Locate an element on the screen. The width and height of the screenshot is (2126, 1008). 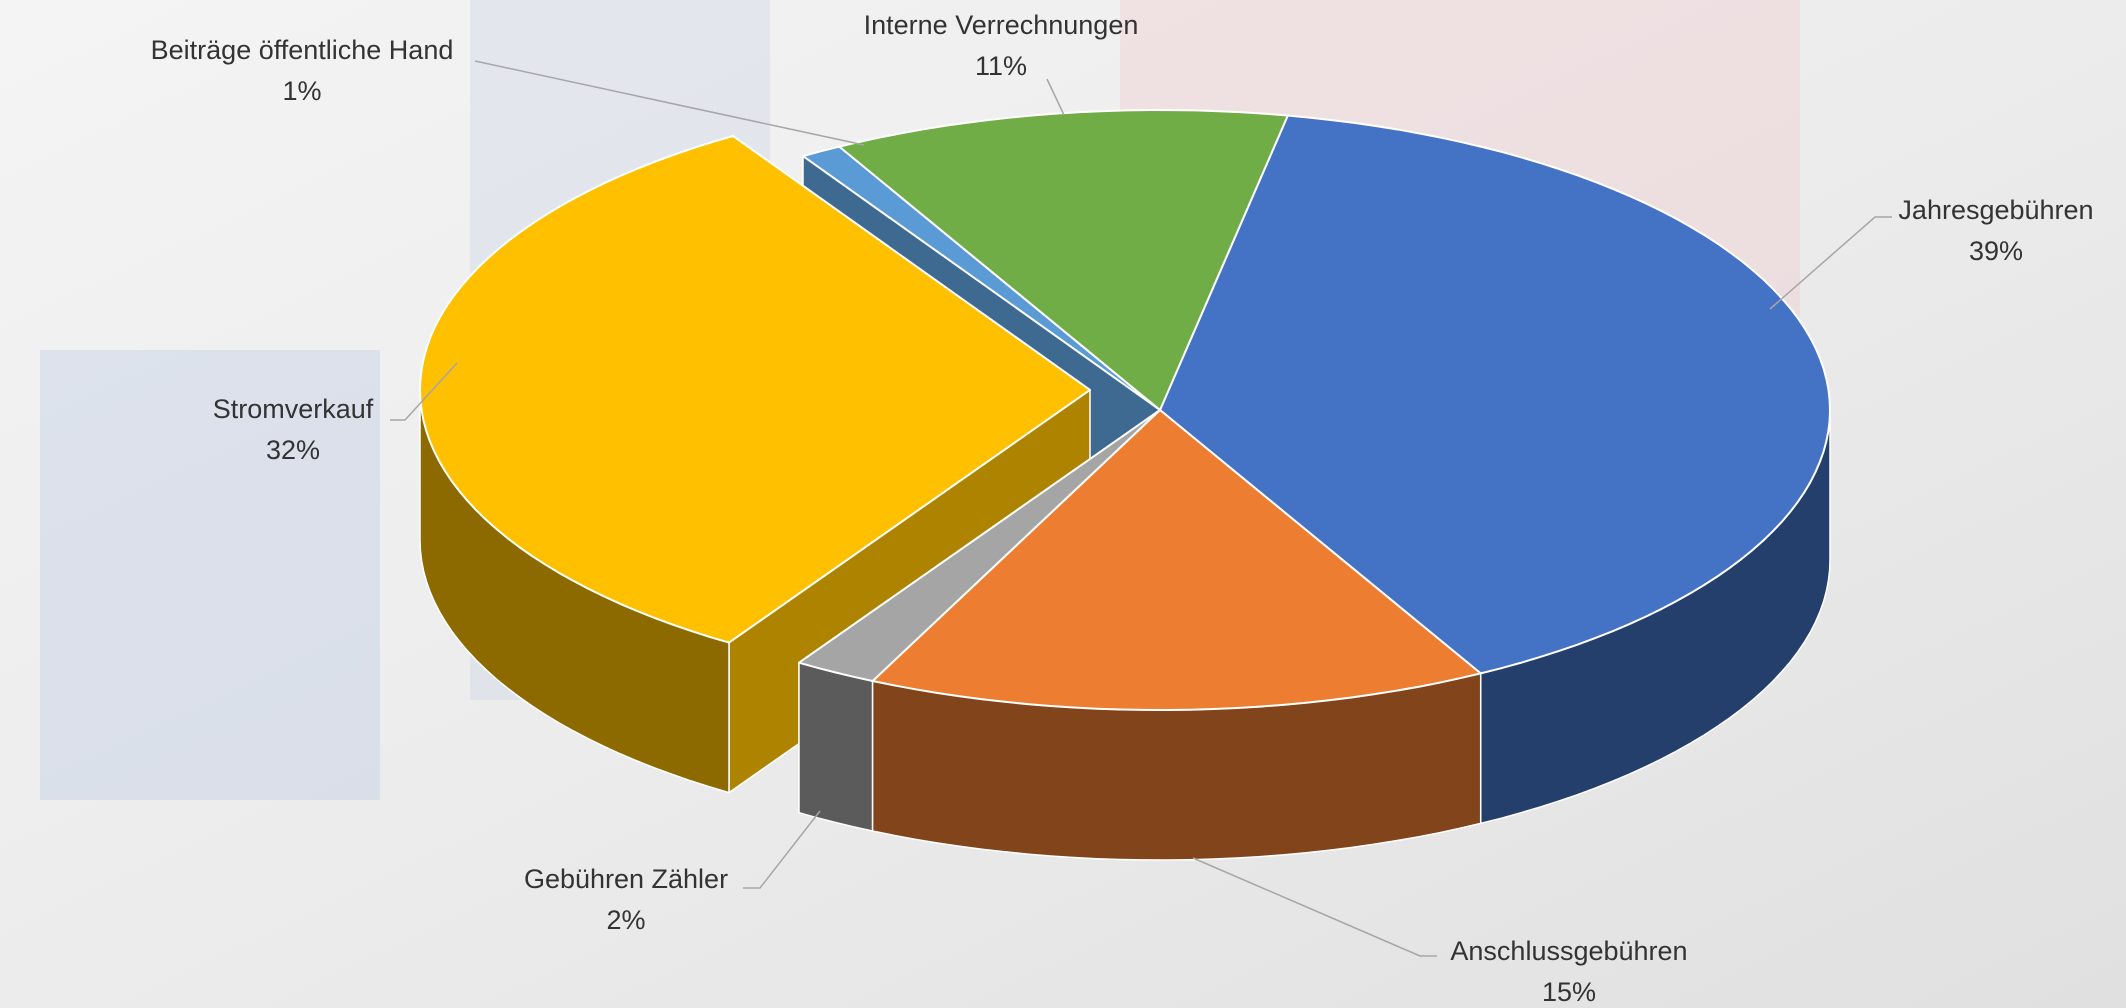
data-label-value: 15% is located at coordinates (1569, 992).